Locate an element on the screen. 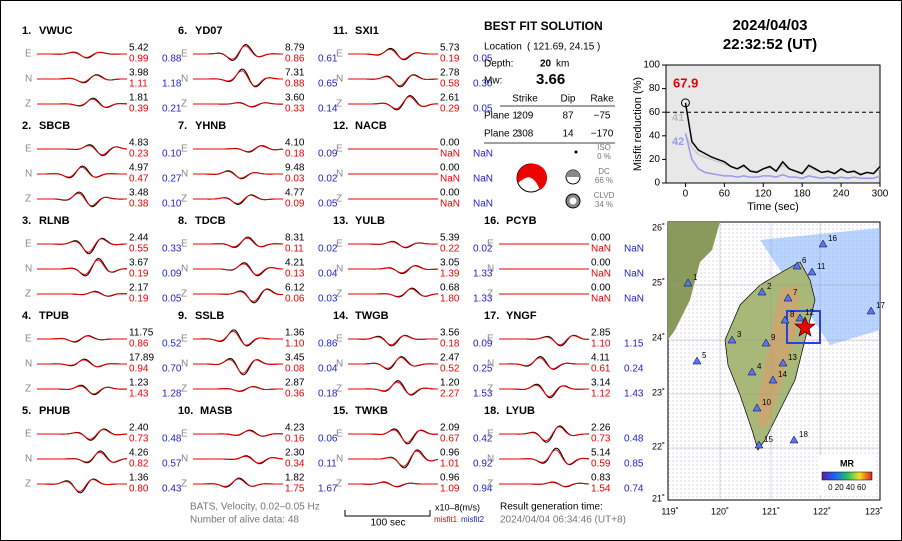  station-name: YD07 is located at coordinates (209, 31).